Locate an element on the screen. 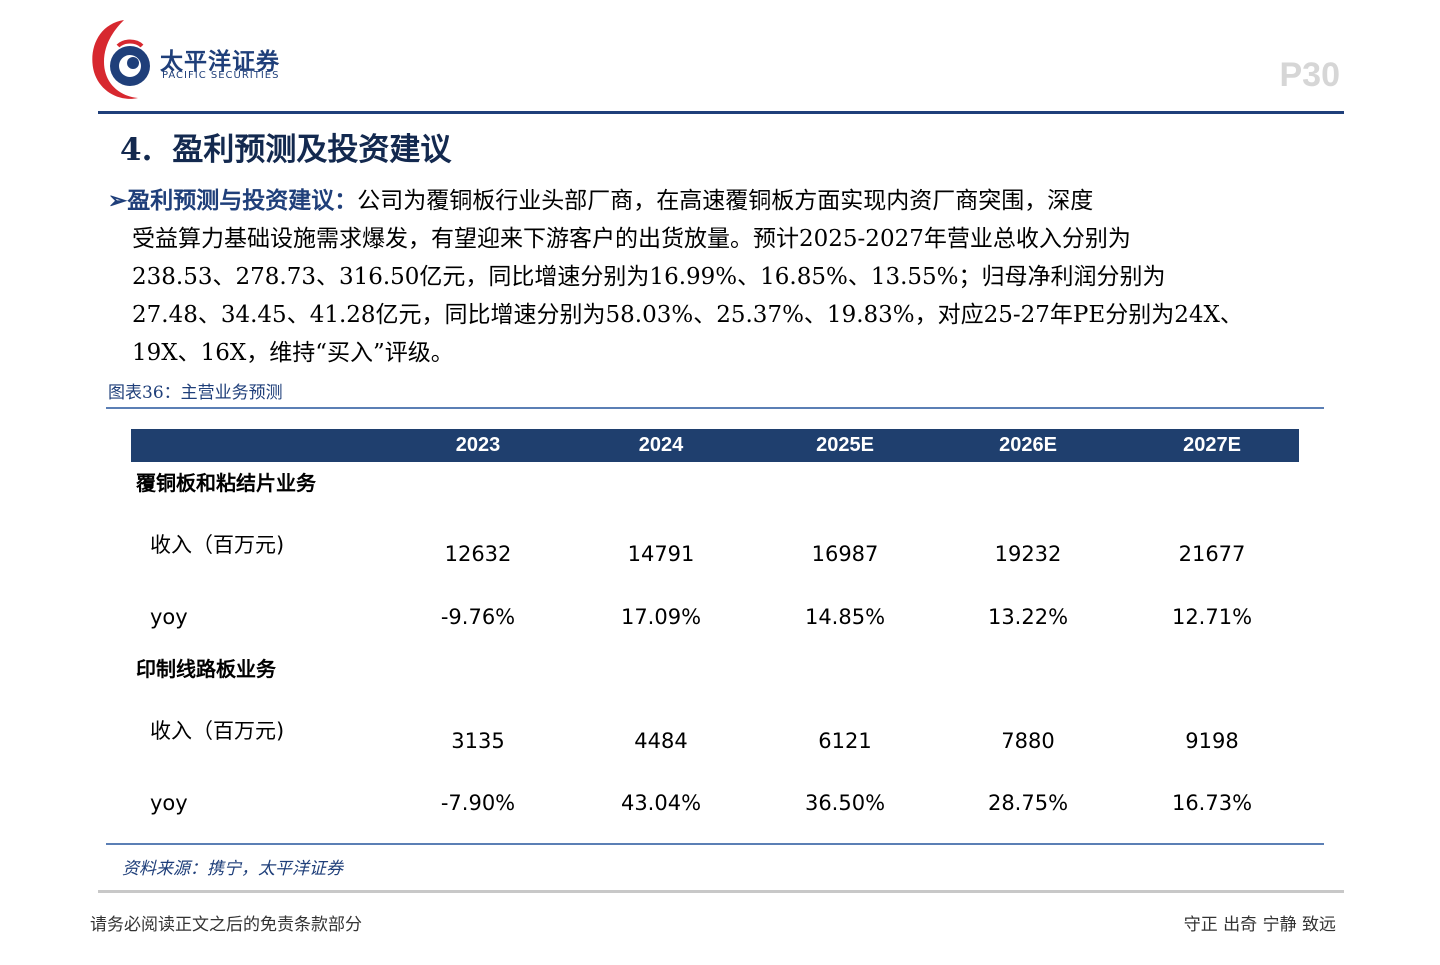 The height and width of the screenshot is (965, 1440). column-header: 2023 is located at coordinates (478, 445).